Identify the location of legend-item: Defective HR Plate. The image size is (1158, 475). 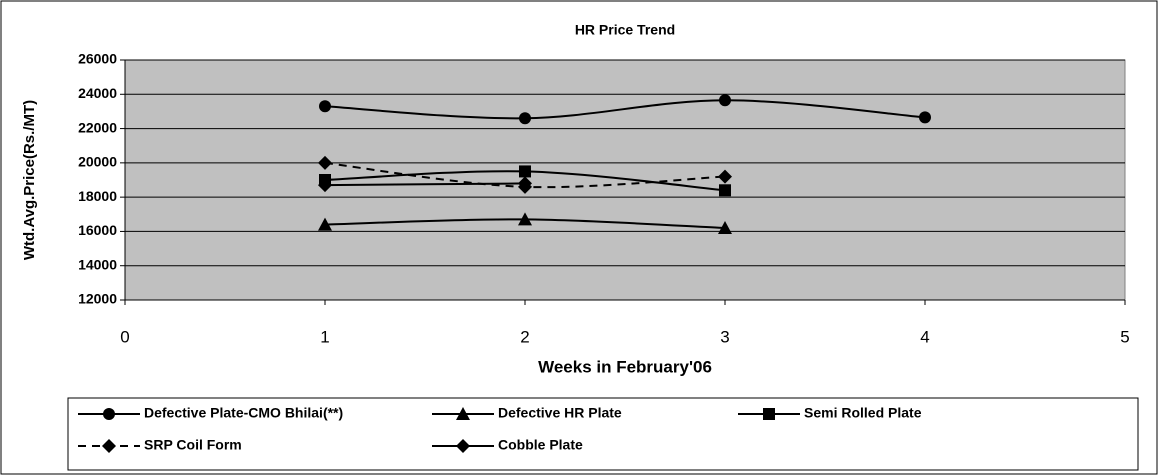
(527, 413).